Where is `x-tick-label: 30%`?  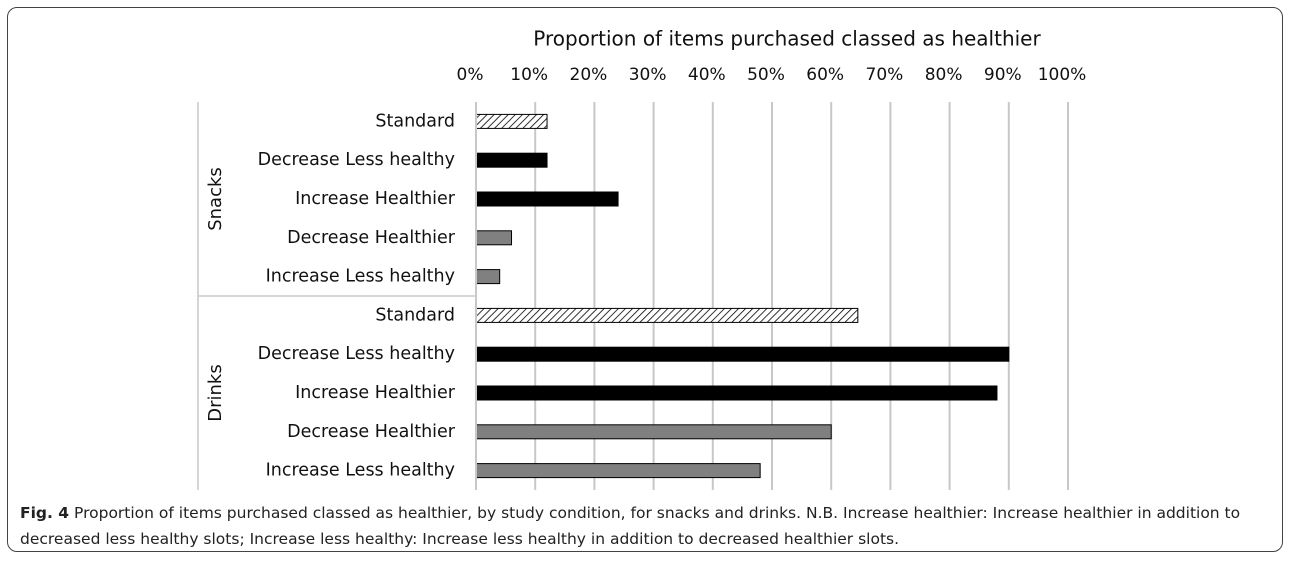
x-tick-label: 30% is located at coordinates (648, 75).